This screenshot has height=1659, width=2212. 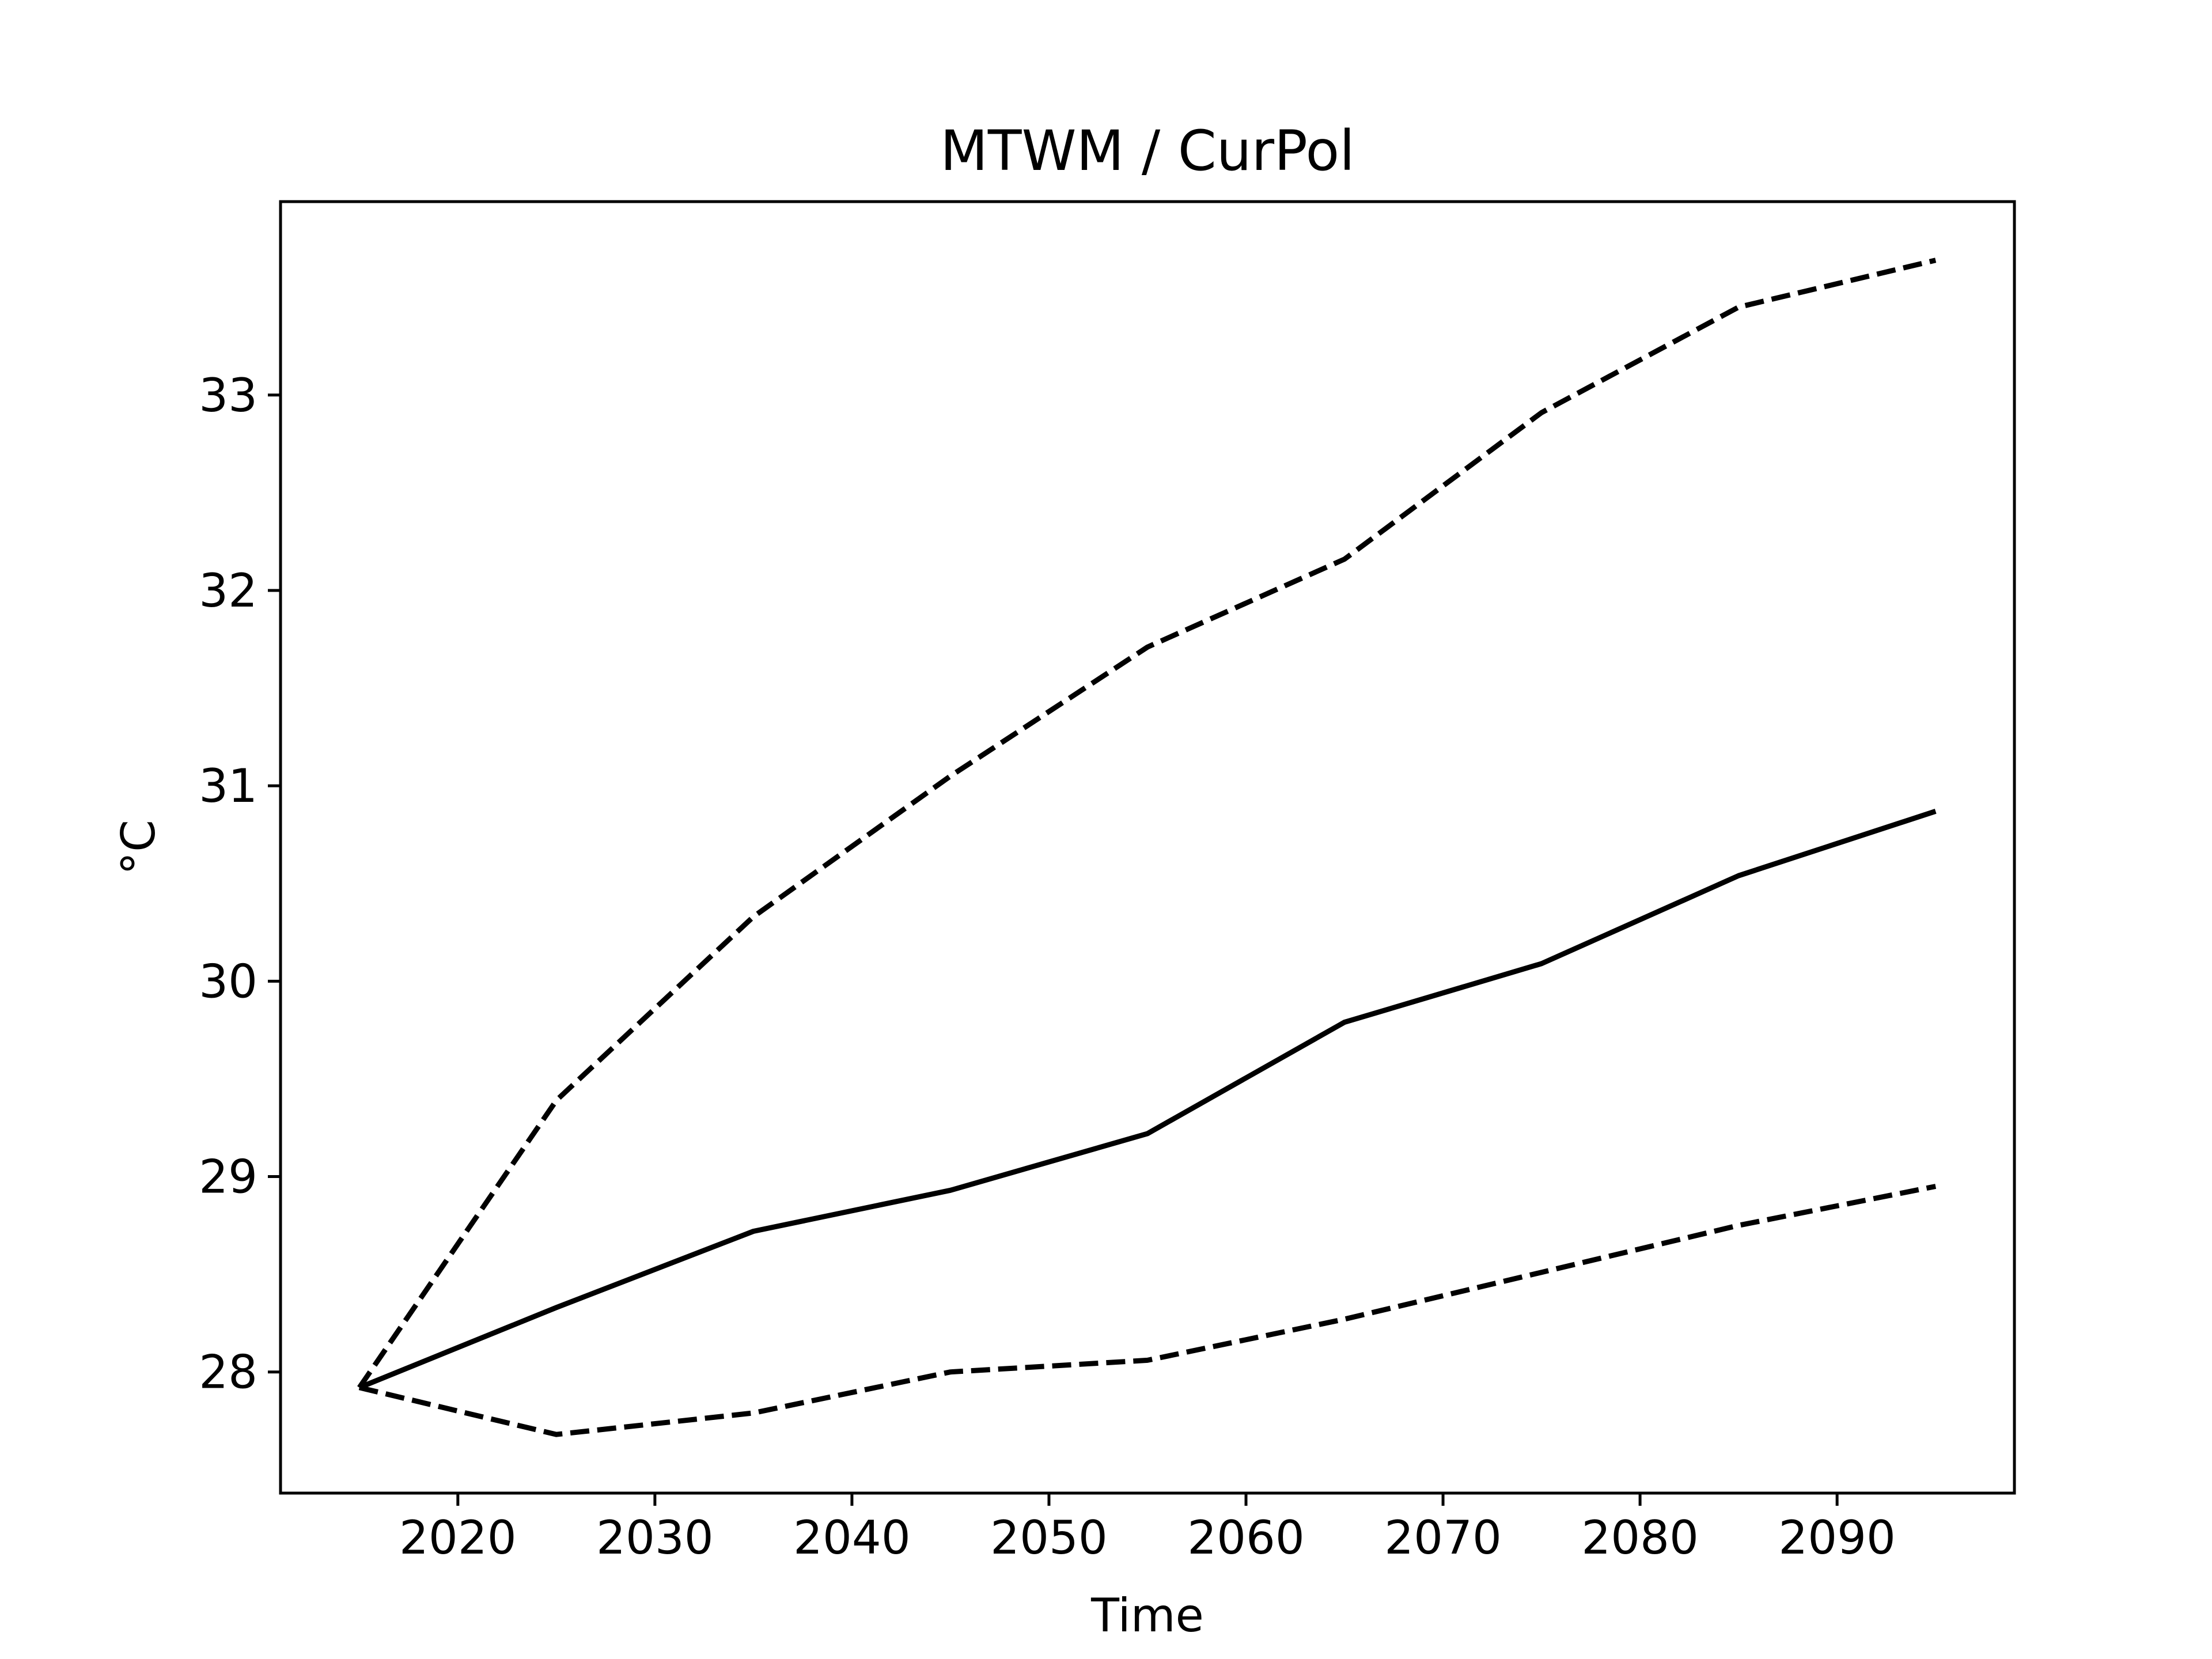 What do you see at coordinates (1640, 1538) in the screenshot?
I see `x-tick-label: 2080` at bounding box center [1640, 1538].